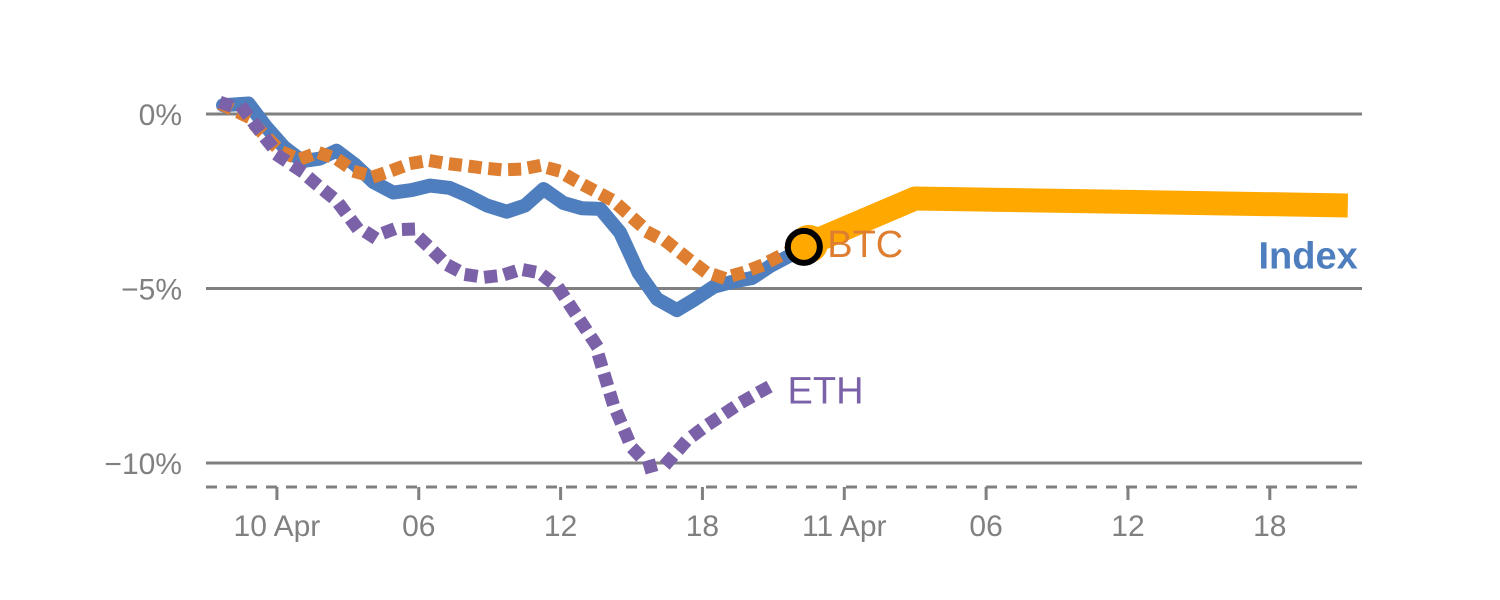  I want to click on series-label-index: Index, so click(1307, 256).